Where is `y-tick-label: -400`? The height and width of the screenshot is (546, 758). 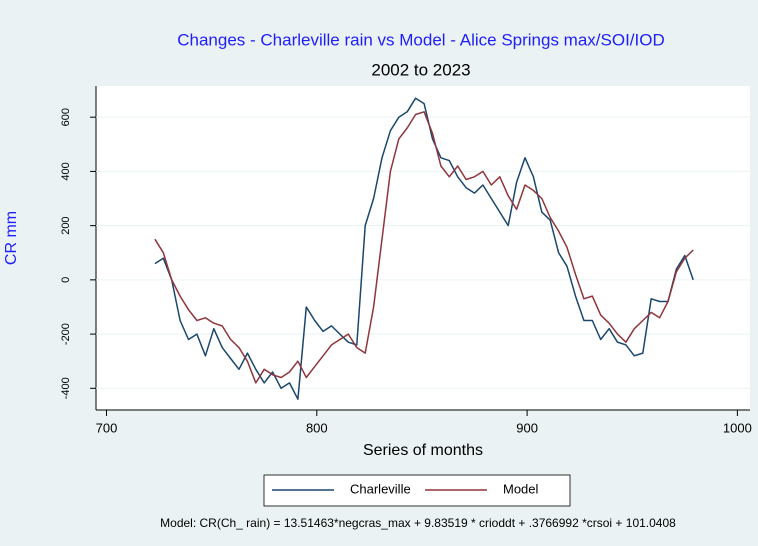
y-tick-label: -400 is located at coordinates (66, 388).